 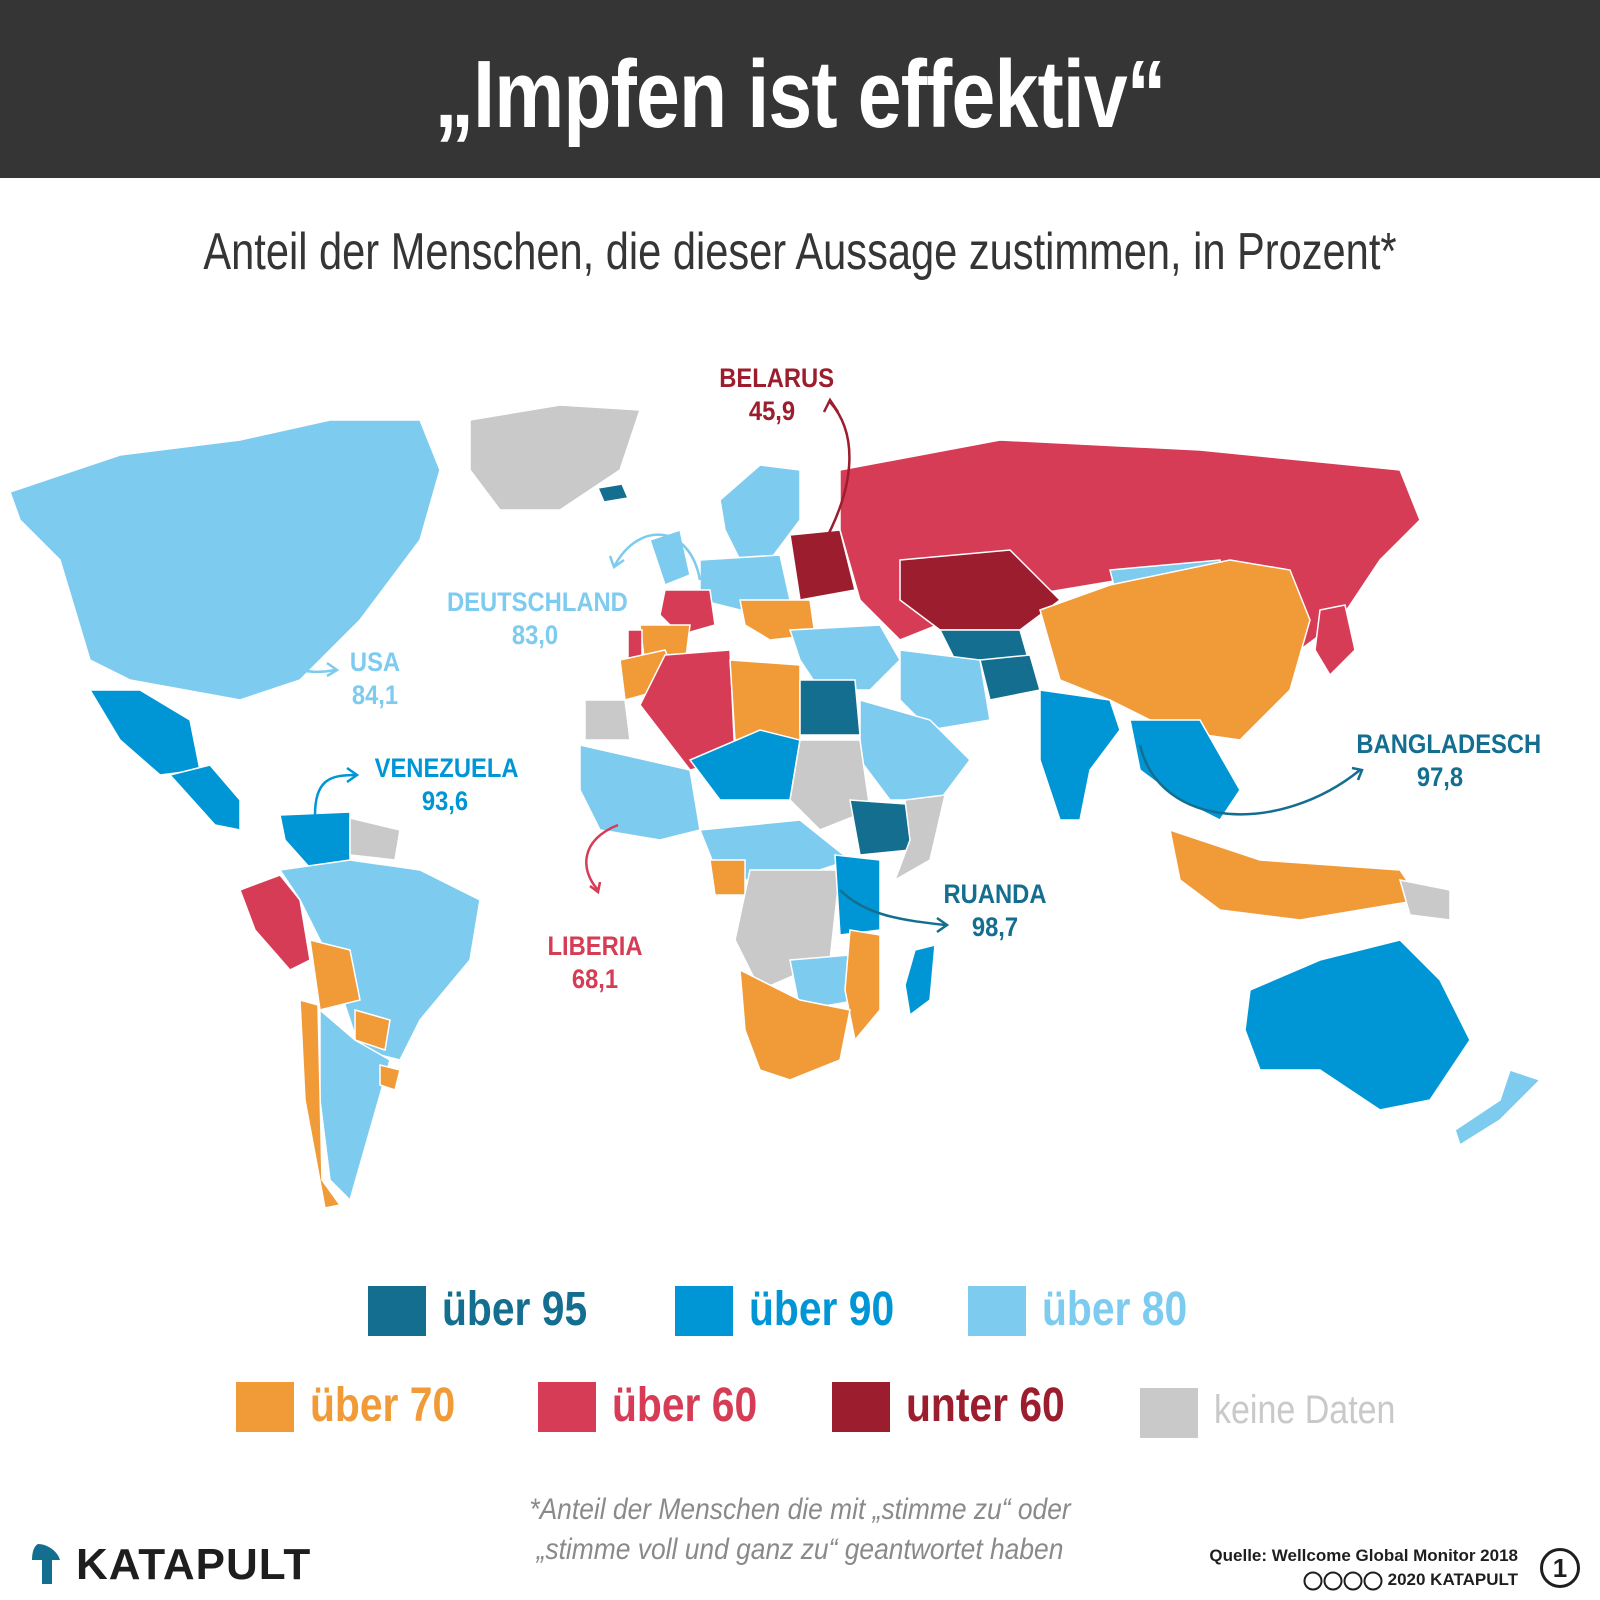 I want to click on legend-item-ueber-60: über 60, so click(x=668, y=1408).